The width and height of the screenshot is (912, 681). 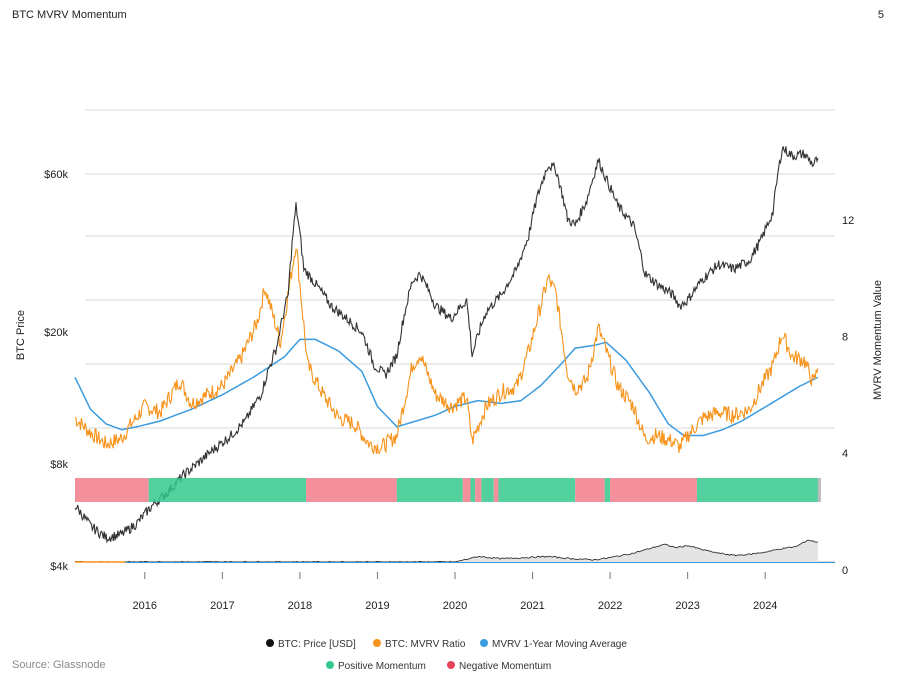 What do you see at coordinates (317, 644) in the screenshot?
I see `legend-label: BTC: Price [USD]` at bounding box center [317, 644].